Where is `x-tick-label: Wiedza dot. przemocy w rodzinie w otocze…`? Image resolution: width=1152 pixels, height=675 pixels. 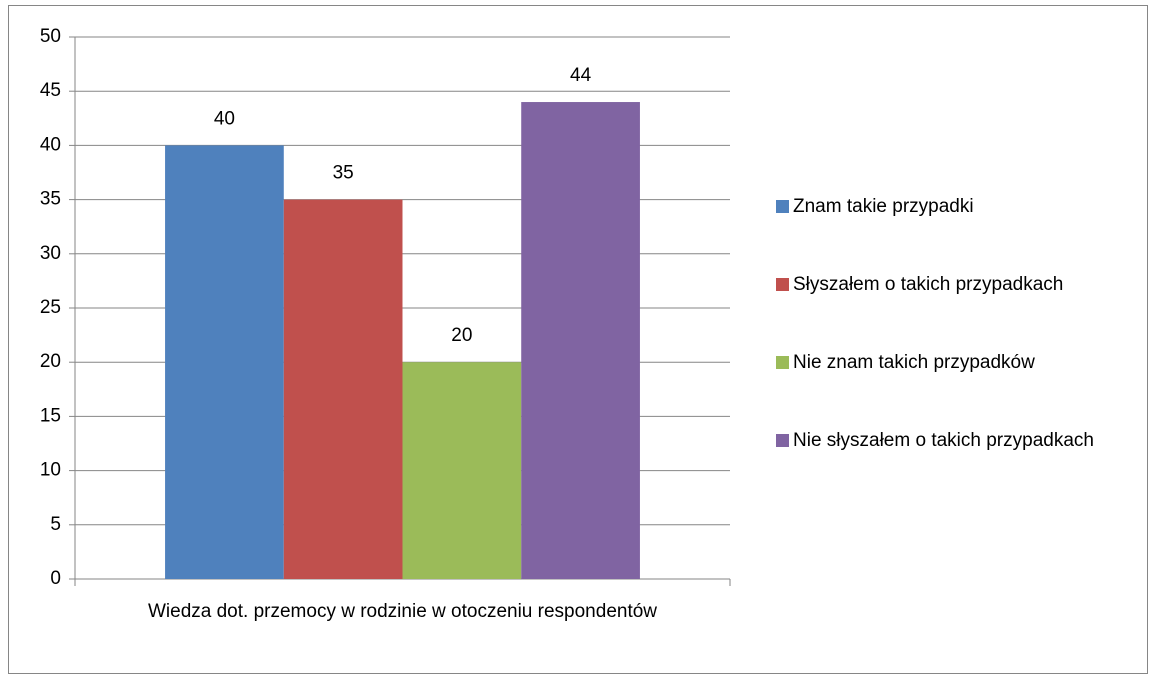 x-tick-label: Wiedza dot. przemocy w rodzinie w otocze… is located at coordinates (402, 611).